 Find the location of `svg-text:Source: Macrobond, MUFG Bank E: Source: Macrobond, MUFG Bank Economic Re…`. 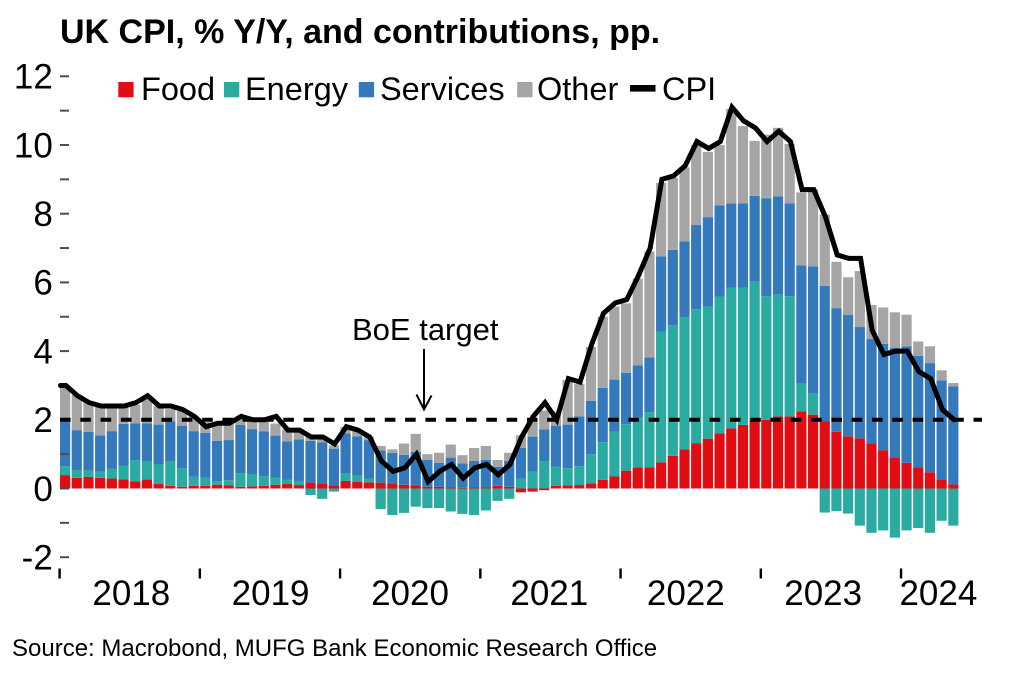

svg-text:Source: Macrobond, MUFG Bank E: Source: Macrobond, MUFG Bank Economic Re… is located at coordinates (334, 648).